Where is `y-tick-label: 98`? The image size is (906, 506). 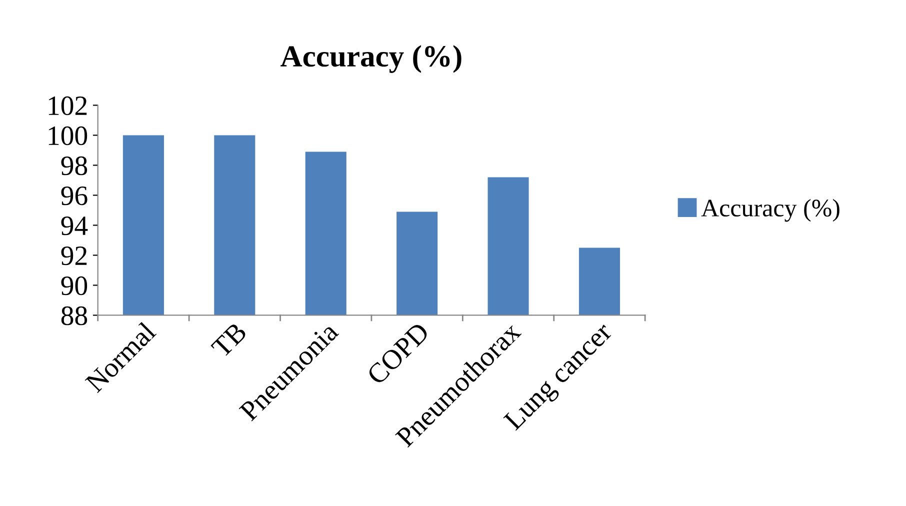
y-tick-label: 98 is located at coordinates (74, 166).